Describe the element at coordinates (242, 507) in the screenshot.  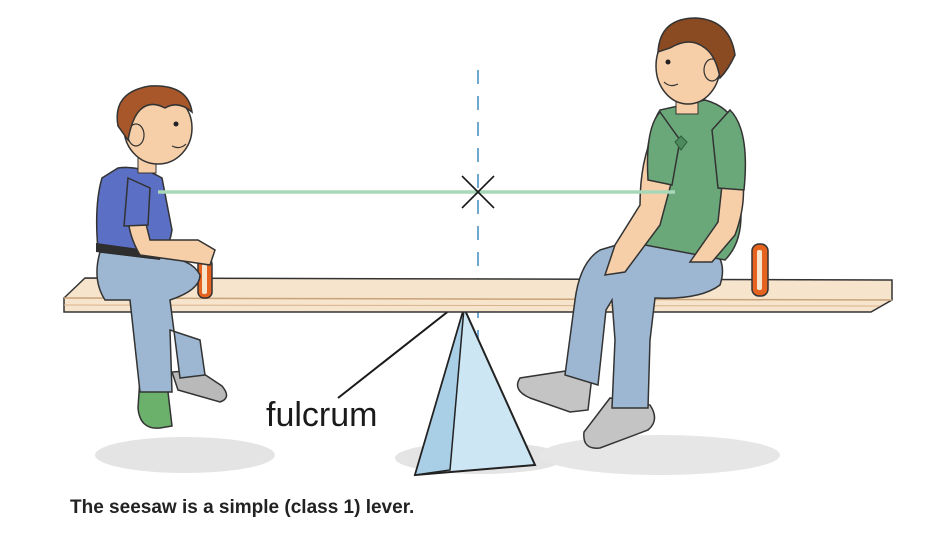
I see `diagram-caption: The seesaw is a simple (class 1) lever.` at that location.